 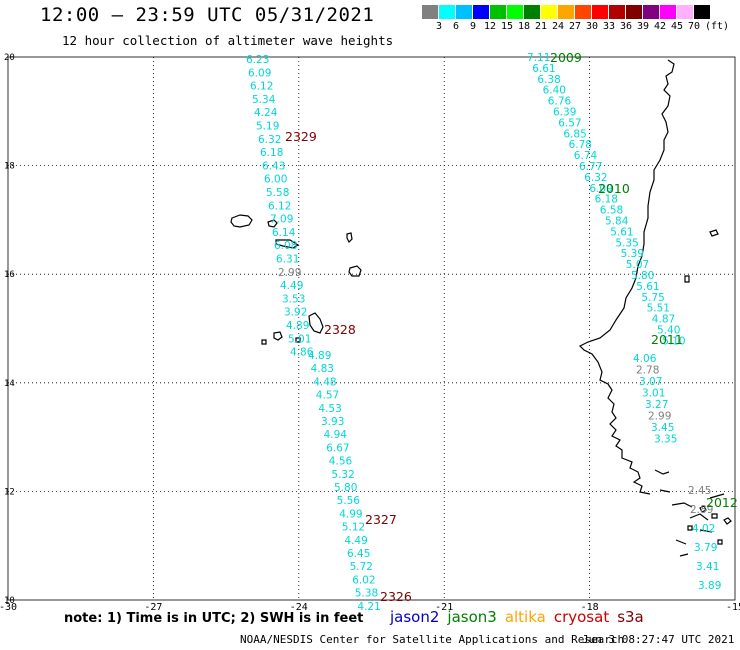 I want to click on wave-height-value: 4.94, so click(x=336, y=435).